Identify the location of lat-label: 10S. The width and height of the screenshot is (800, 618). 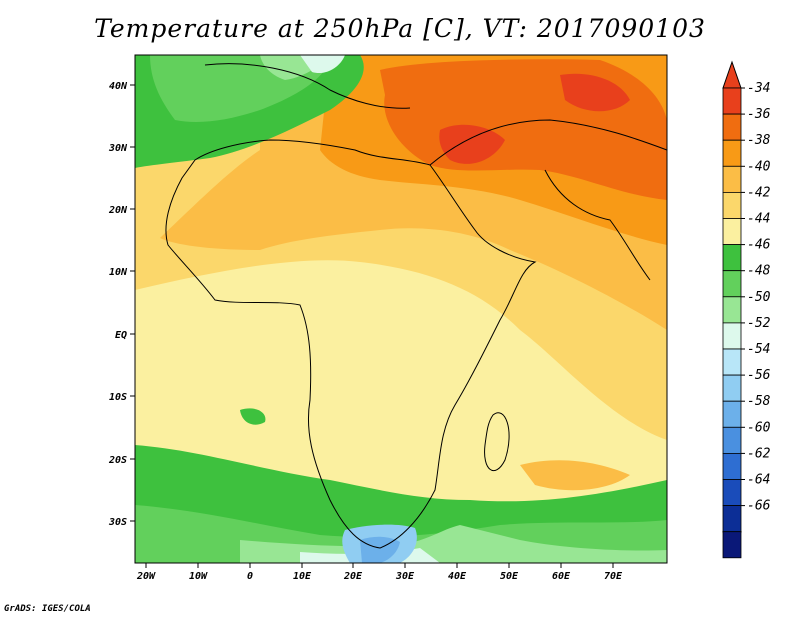
(118, 397).